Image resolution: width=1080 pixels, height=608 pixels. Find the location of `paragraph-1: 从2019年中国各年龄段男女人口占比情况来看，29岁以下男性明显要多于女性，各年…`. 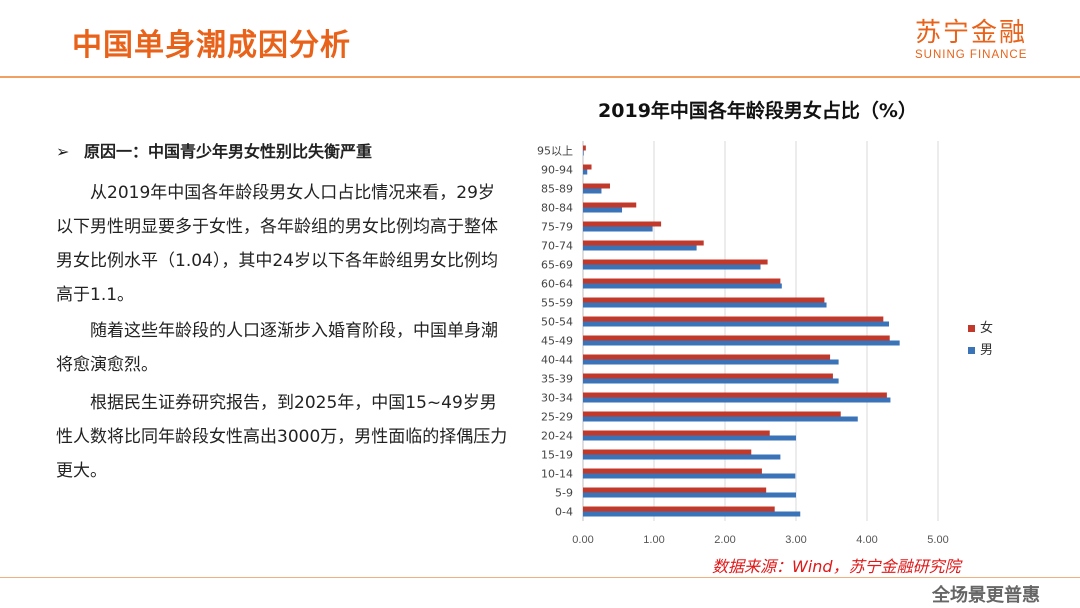

paragraph-1: 从2019年中国各年龄段男女人口占比情况来看，29岁以下男性明显要多于女性，各年… is located at coordinates (277, 244).